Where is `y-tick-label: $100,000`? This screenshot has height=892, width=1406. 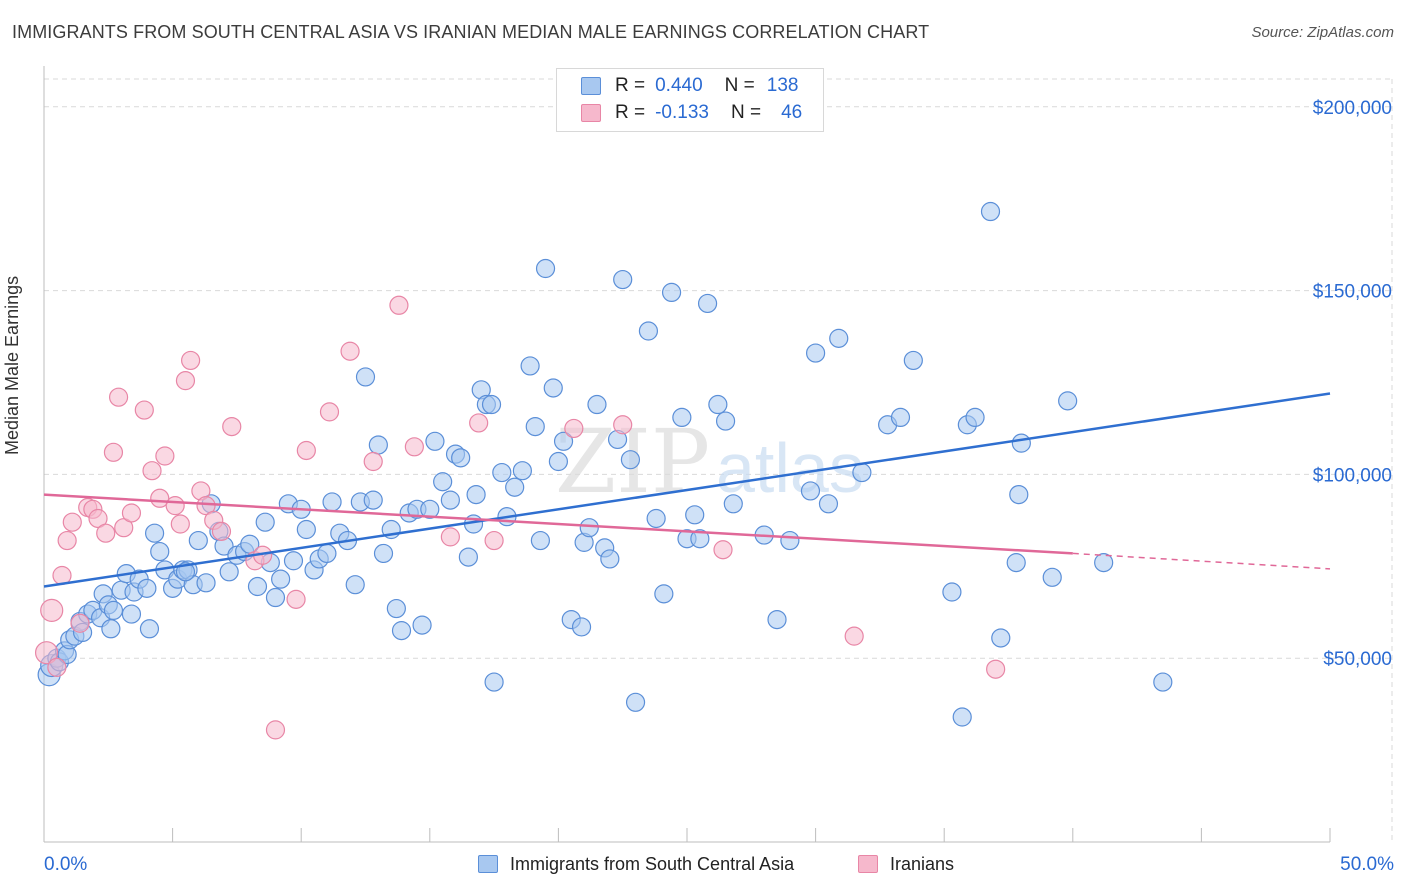
y-tick-label: $100,000 is located at coordinates (1352, 475).